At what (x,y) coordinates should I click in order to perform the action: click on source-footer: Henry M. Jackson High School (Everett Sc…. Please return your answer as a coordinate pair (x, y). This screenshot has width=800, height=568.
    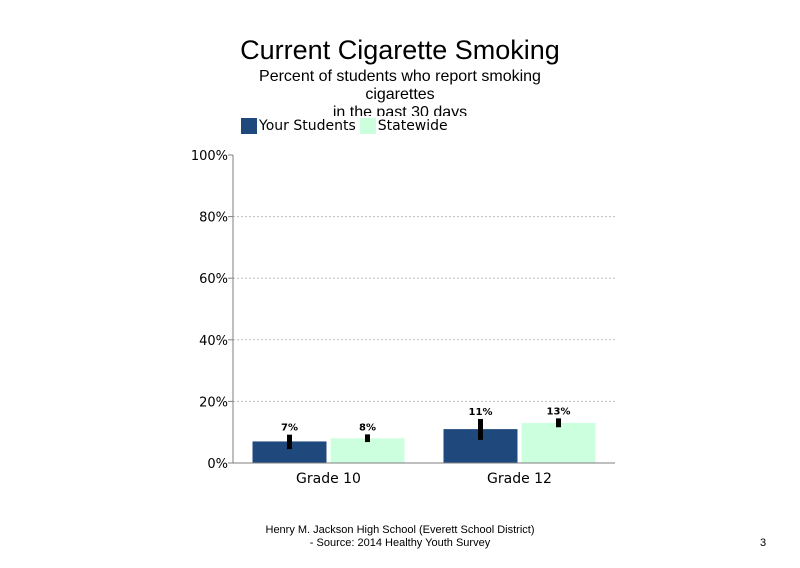
    Looking at the image, I should click on (400, 537).